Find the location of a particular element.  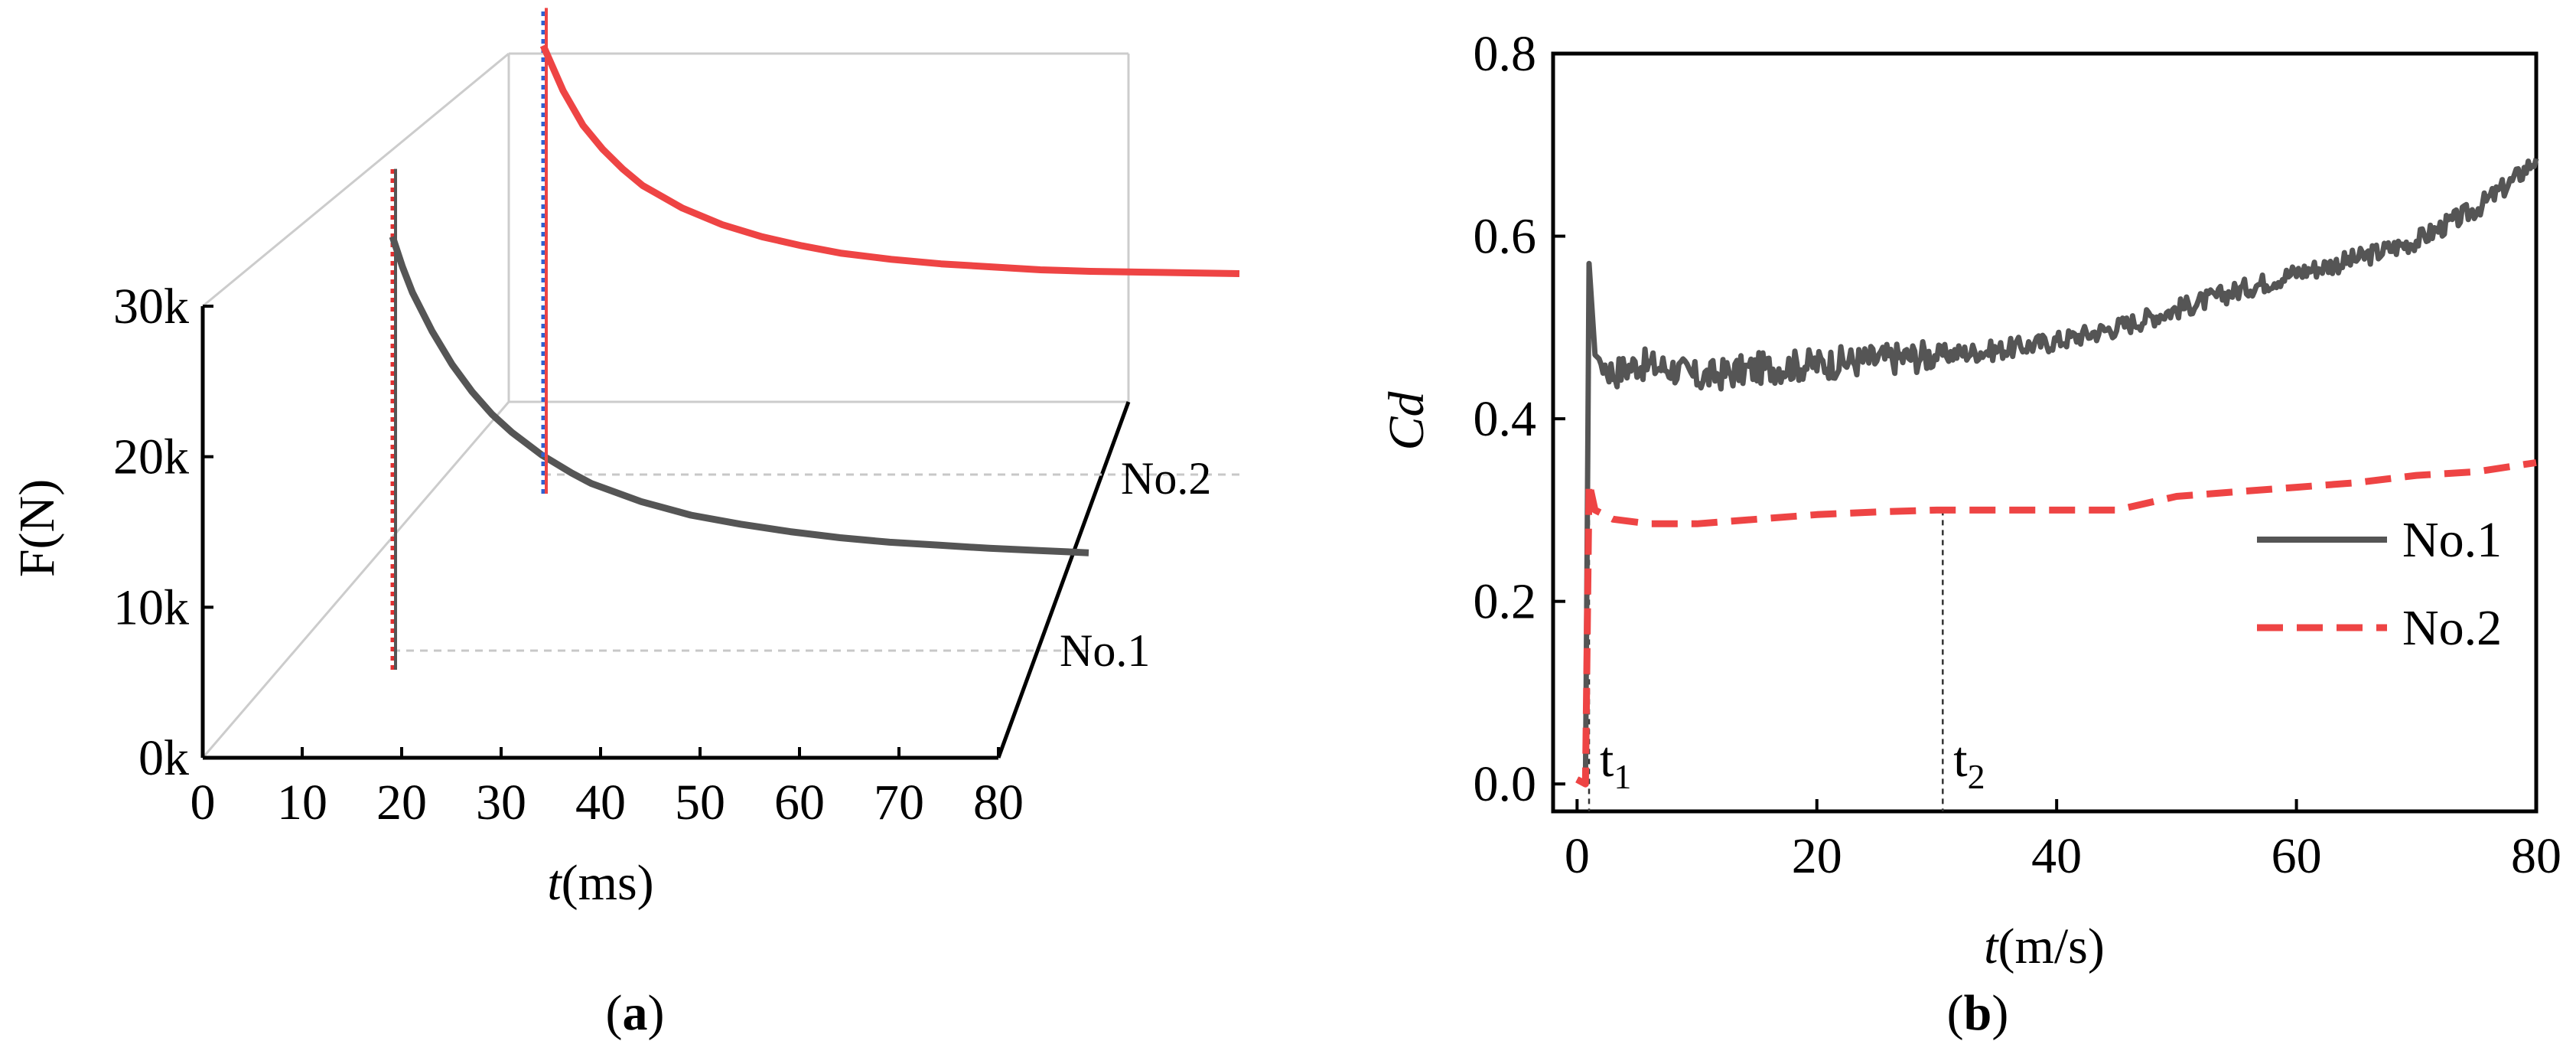

panel-a-x-tick-label: 80 is located at coordinates (999, 802).